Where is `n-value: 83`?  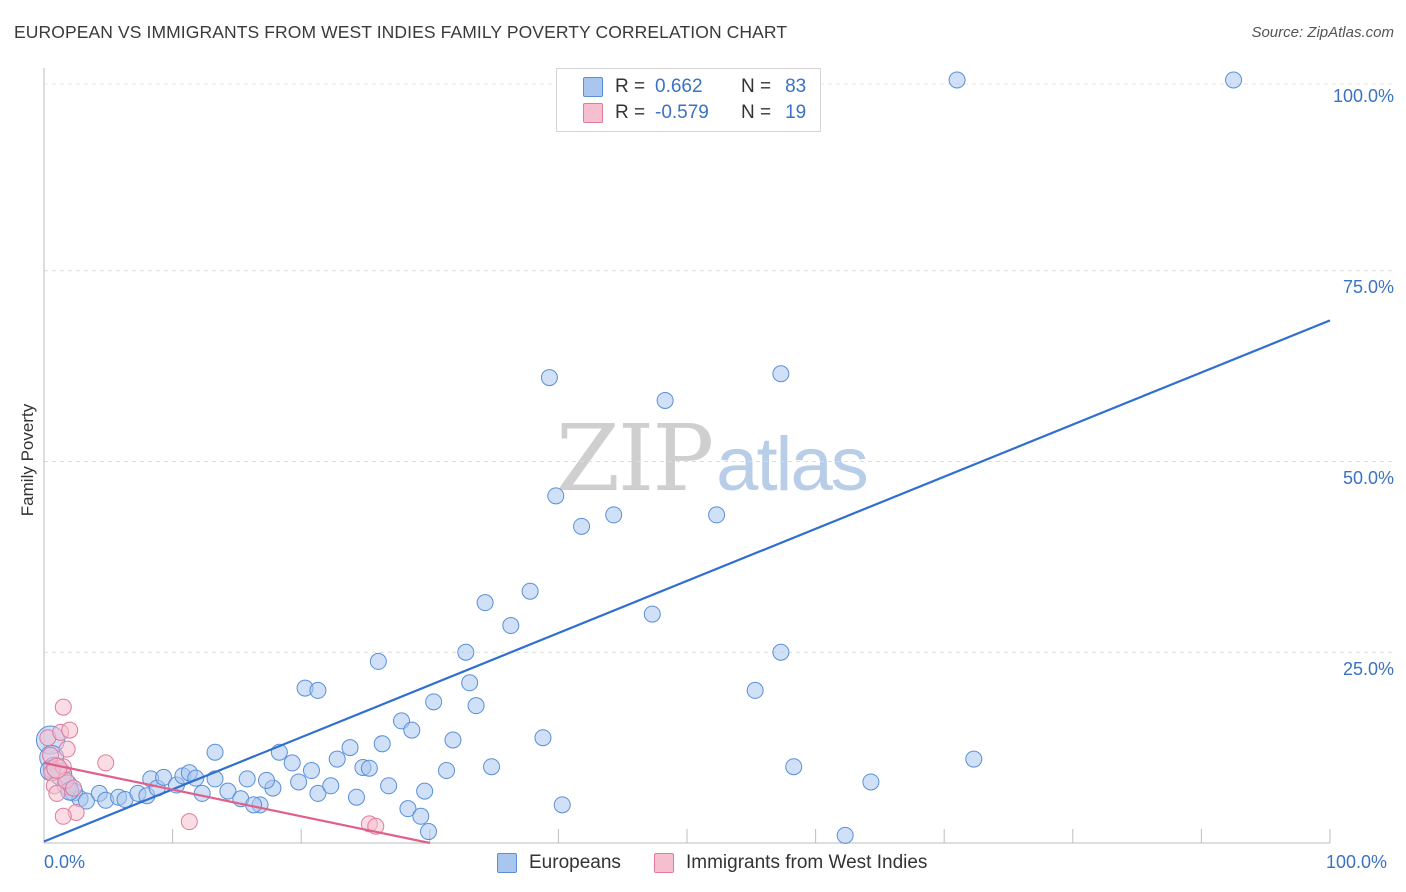 n-value: 83 is located at coordinates (796, 86).